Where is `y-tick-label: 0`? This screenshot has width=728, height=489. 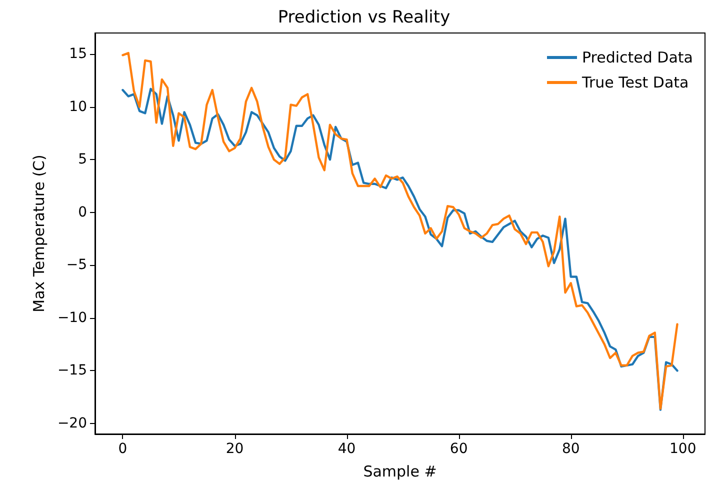 y-tick-label: 0 is located at coordinates (82, 212).